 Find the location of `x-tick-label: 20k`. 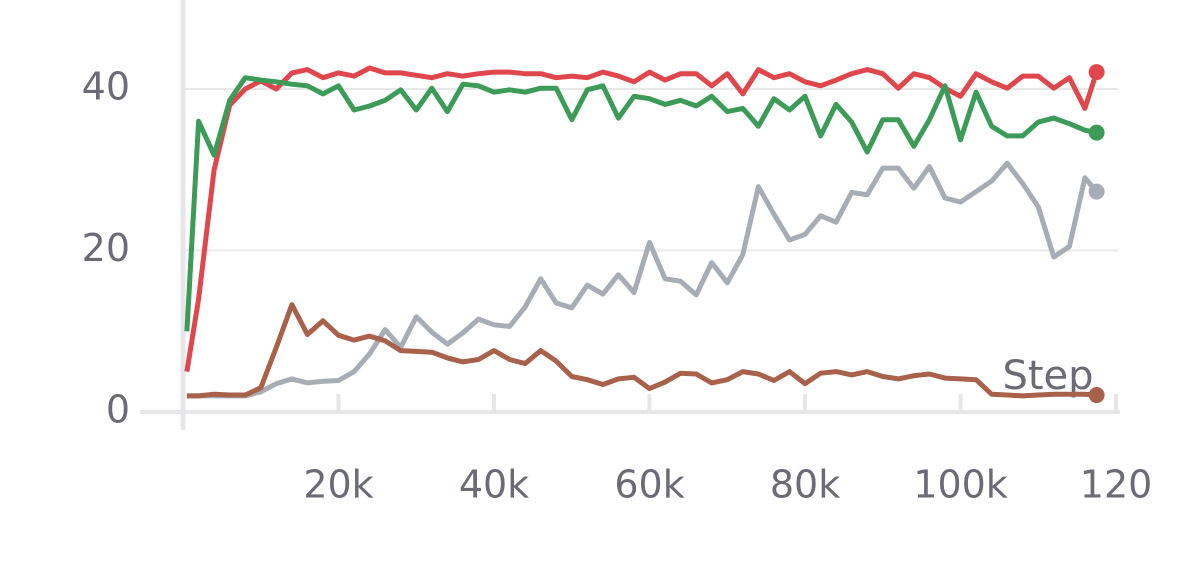

x-tick-label: 20k is located at coordinates (338, 485).